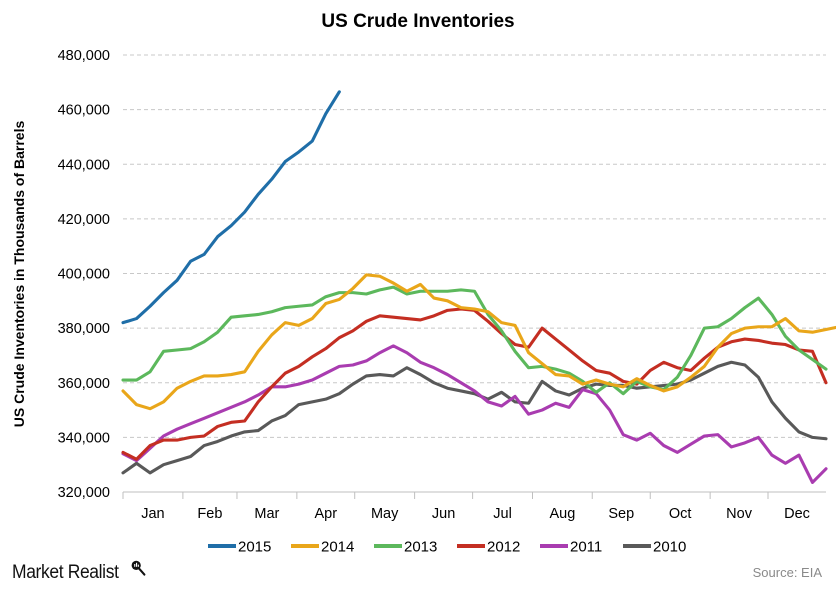 Image resolution: width=836 pixels, height=592 pixels. Describe the element at coordinates (84, 165) in the screenshot. I see `y-axis-tick-label: 440,000` at that location.